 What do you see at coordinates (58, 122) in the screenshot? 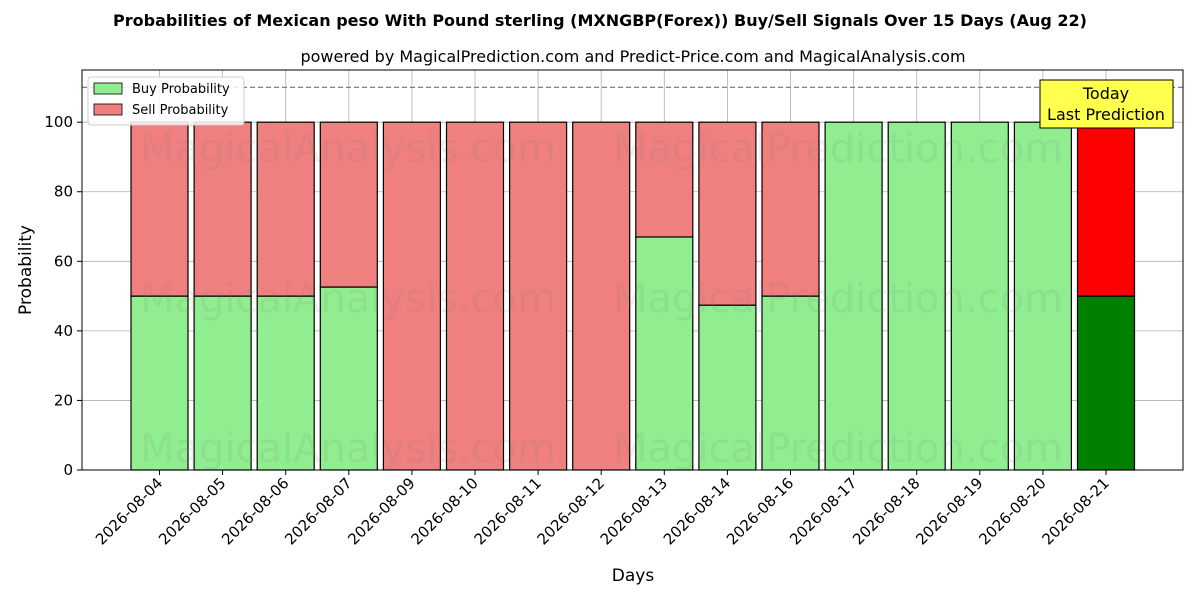
I see `y-tick-label: 100` at bounding box center [58, 122].